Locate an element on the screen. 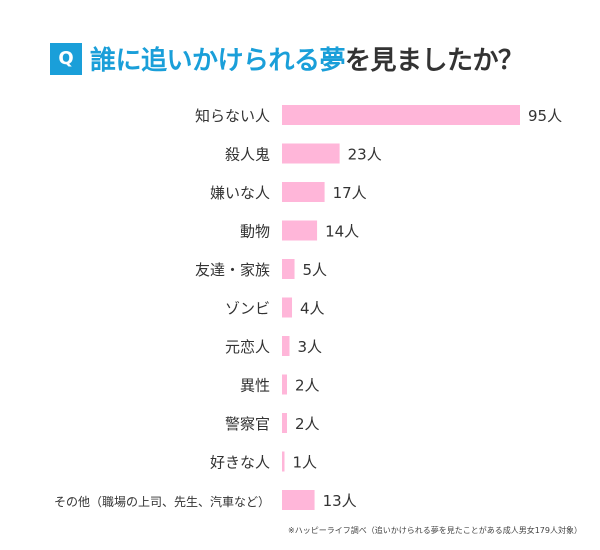 The height and width of the screenshot is (550, 600). category-label: ゾンビ is located at coordinates (247, 309).